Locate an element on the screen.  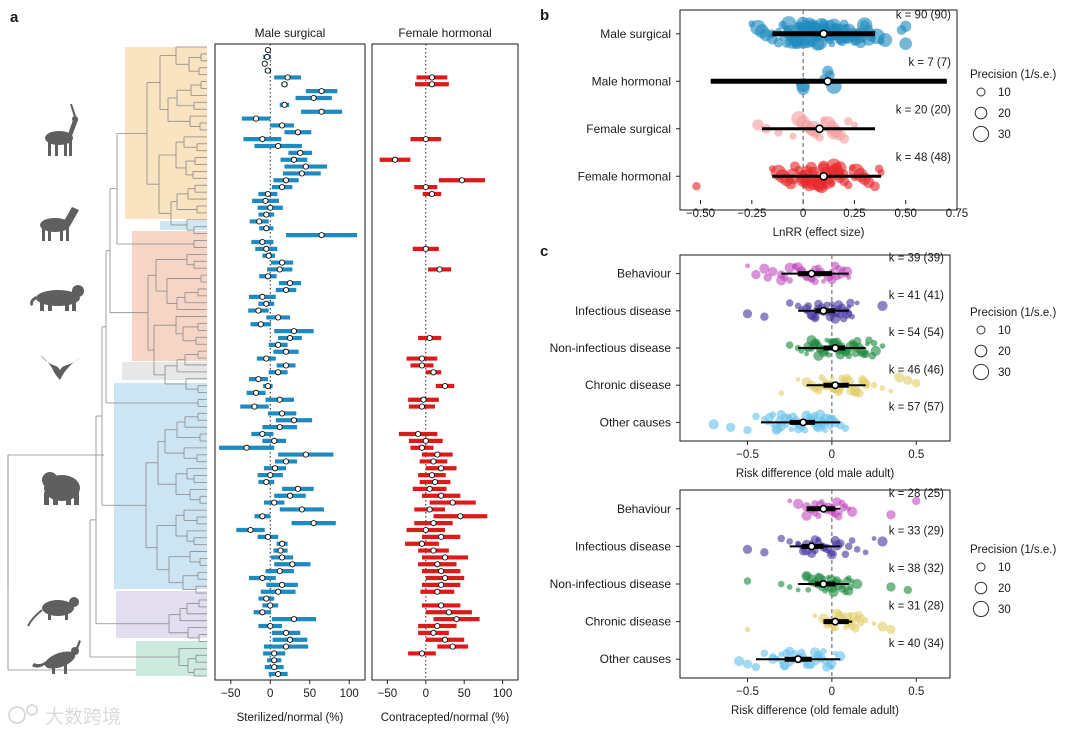
clade-band-equids is located at coordinates (183, 225).